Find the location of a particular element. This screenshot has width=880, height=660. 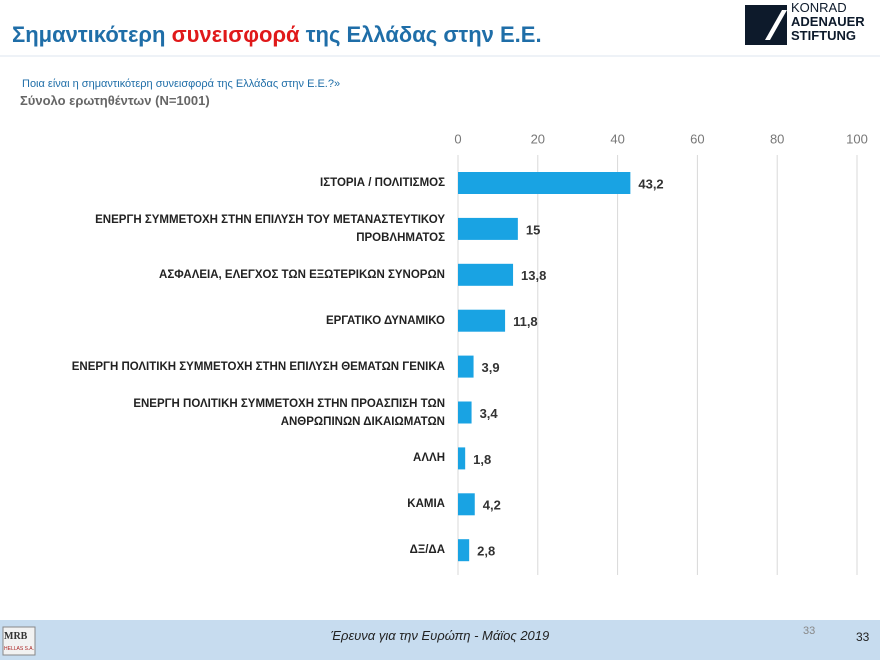

logo-line: KONRAD is located at coordinates (819, 7).